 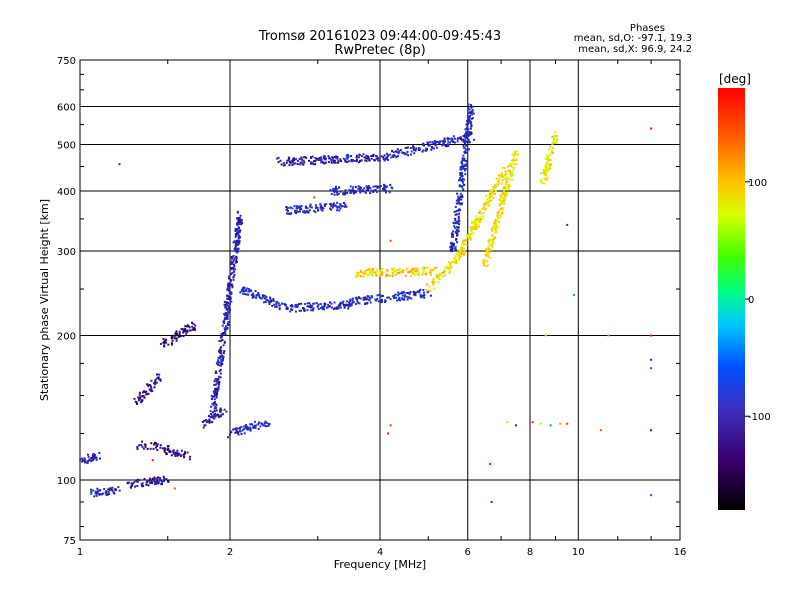 What do you see at coordinates (735, 79) in the screenshot?
I see `colorbar-label: [deg]` at bounding box center [735, 79].